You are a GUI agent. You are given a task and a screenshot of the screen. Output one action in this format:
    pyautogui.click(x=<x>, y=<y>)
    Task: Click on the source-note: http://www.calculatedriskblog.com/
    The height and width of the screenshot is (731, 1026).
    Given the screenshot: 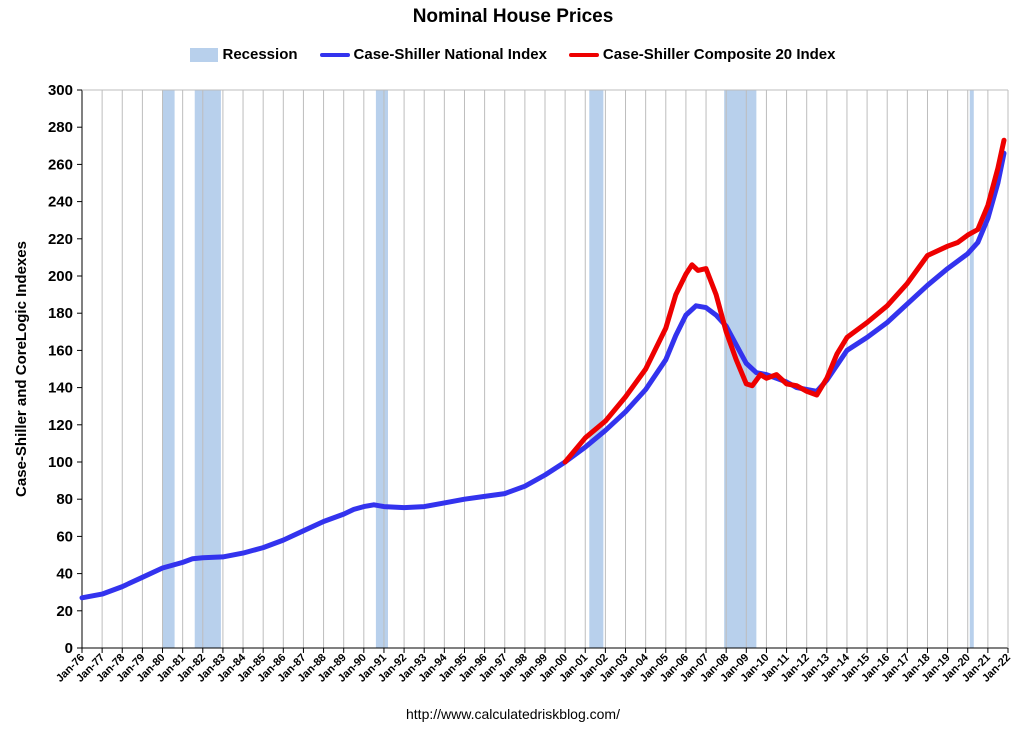 What is the action you would take?
    pyautogui.click(x=513, y=714)
    